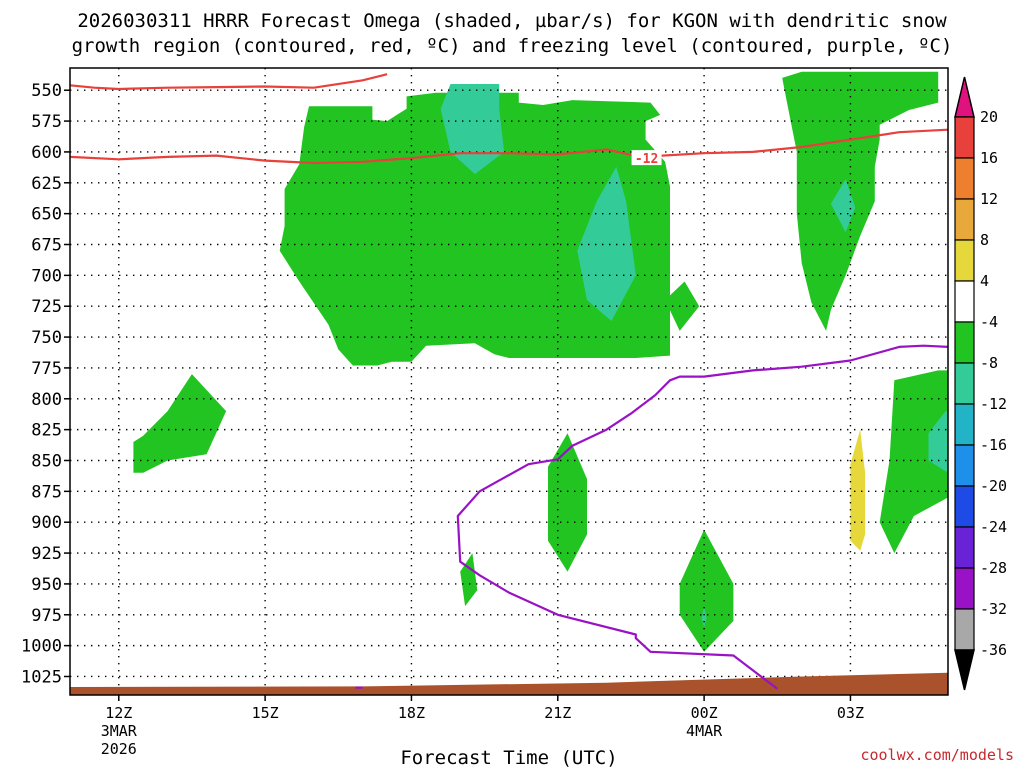  What do you see at coordinates (46, 307) in the screenshot?
I see `y-tick-label-725: 725` at bounding box center [46, 307].